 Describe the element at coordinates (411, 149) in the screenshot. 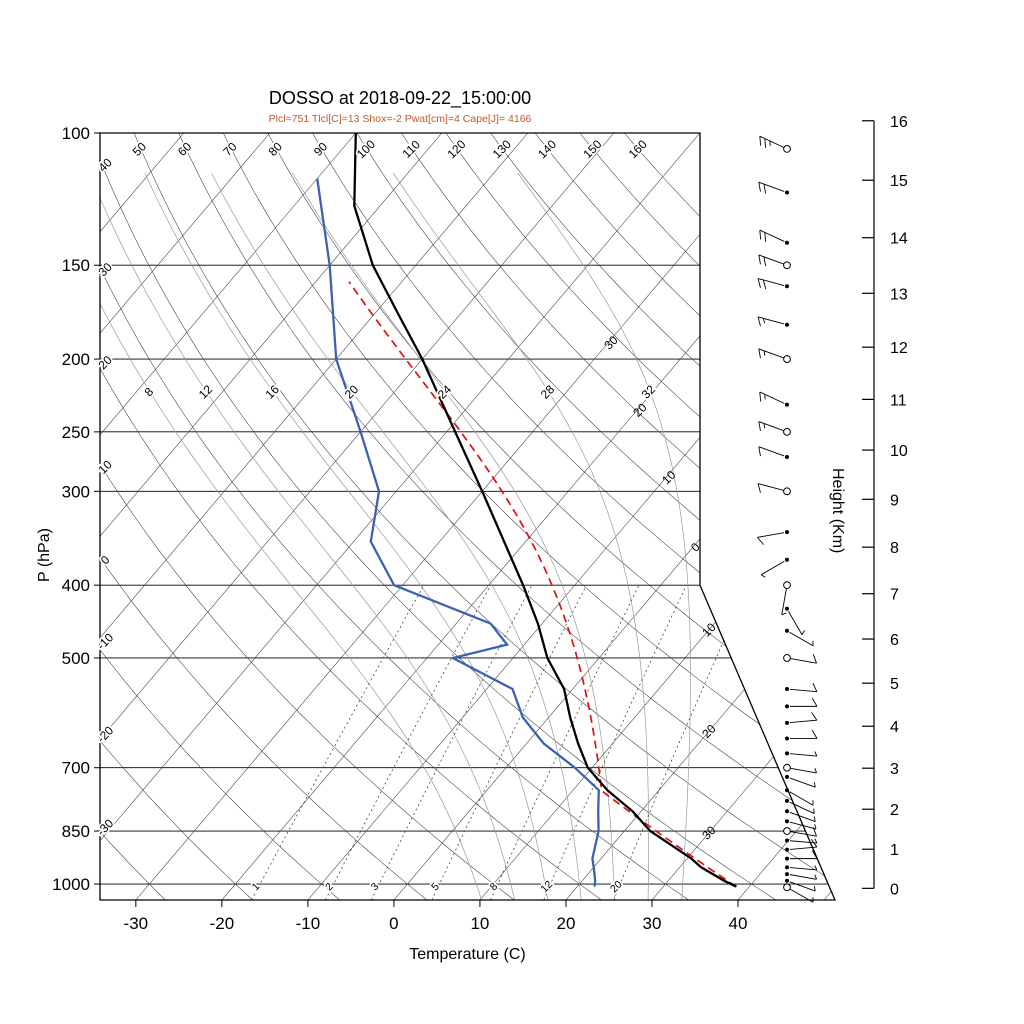

I see `svg-text: 110` at that location.